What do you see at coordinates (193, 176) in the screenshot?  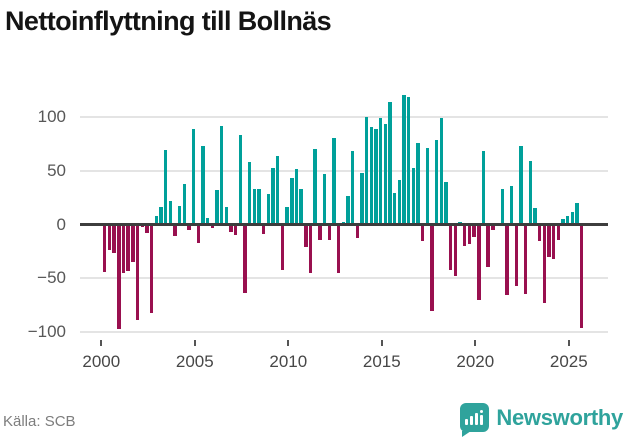 I see `bar-2004-Q4` at bounding box center [193, 176].